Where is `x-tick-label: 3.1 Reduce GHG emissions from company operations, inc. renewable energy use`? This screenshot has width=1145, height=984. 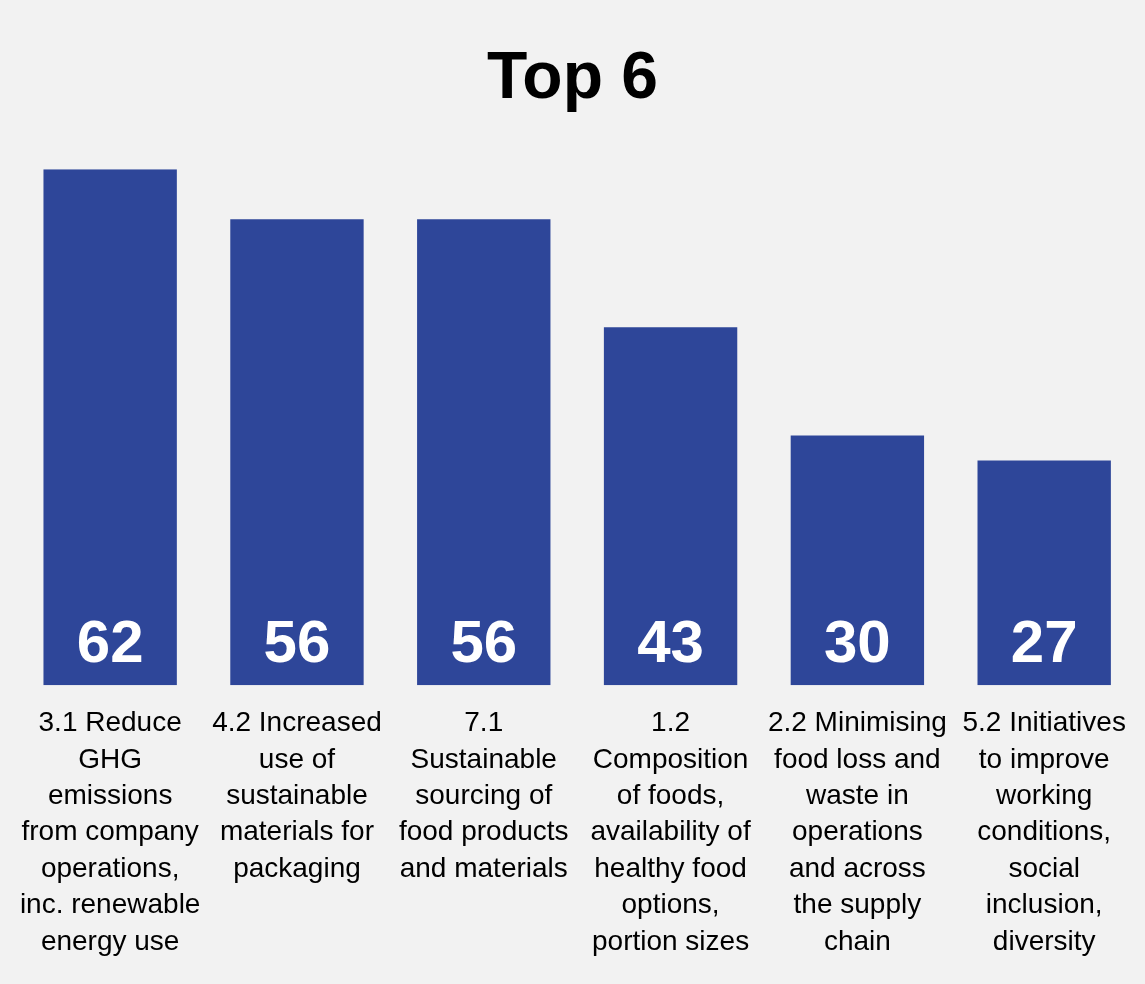 x-tick-label: 3.1 Reduce GHG emissions from company operations, inc. renewable energy use is located at coordinates (110, 831).